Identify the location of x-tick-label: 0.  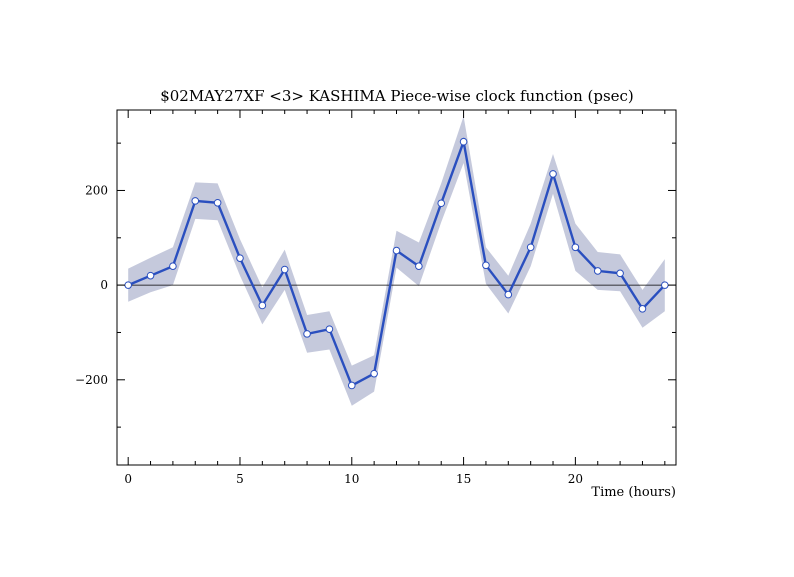
(128, 479).